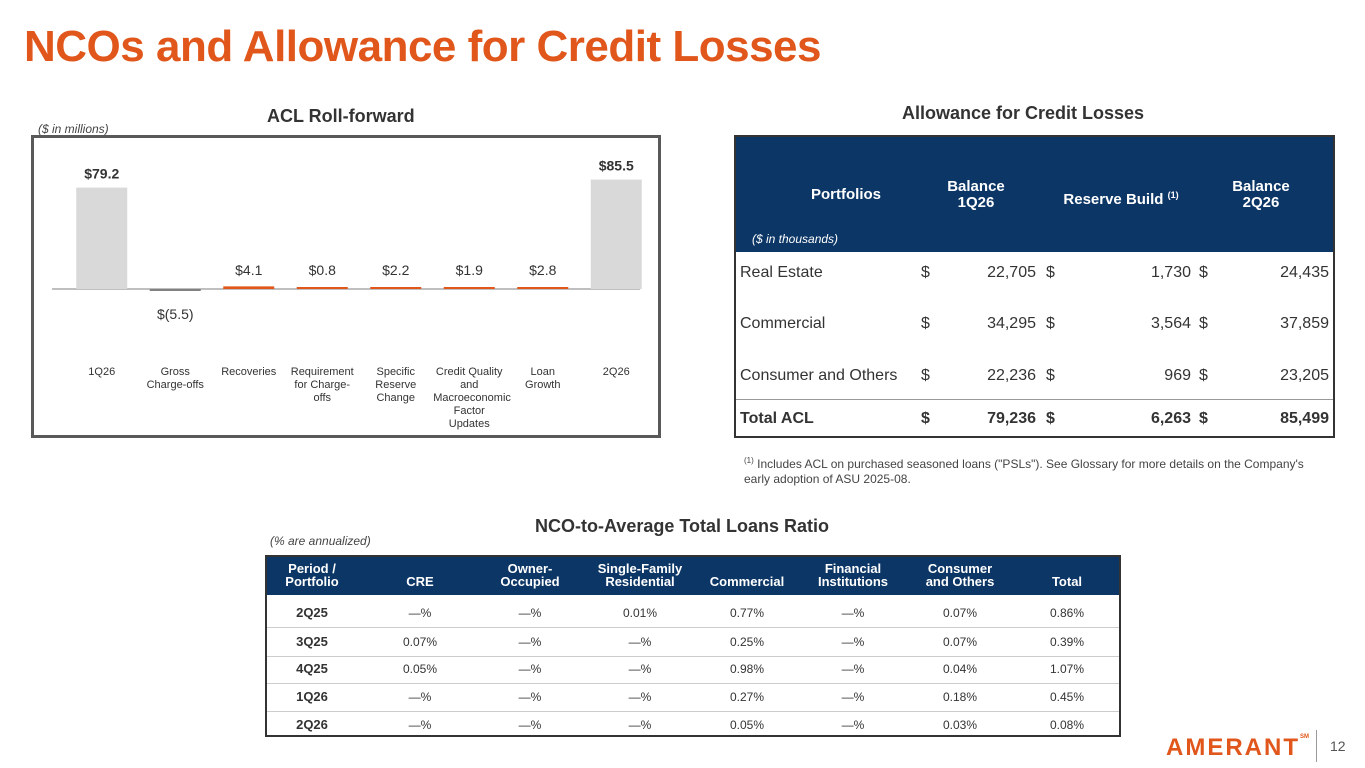 Image resolution: width=1365 pixels, height=768 pixels. Describe the element at coordinates (102, 372) in the screenshot. I see `category-label-0: 1Q26` at that location.